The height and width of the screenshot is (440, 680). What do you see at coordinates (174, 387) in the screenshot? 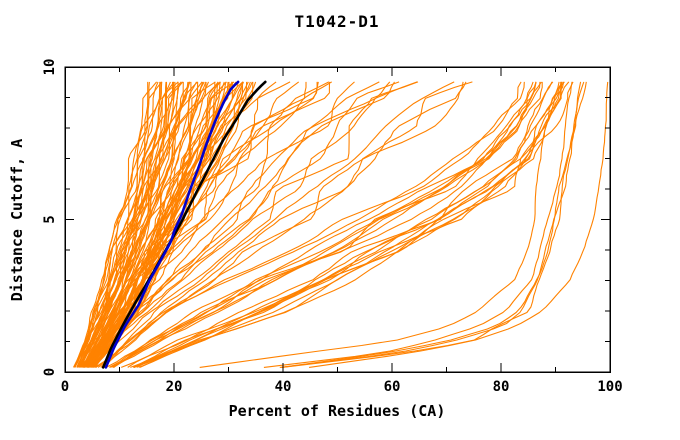
I see `x-tick-label: 20` at bounding box center [174, 387].